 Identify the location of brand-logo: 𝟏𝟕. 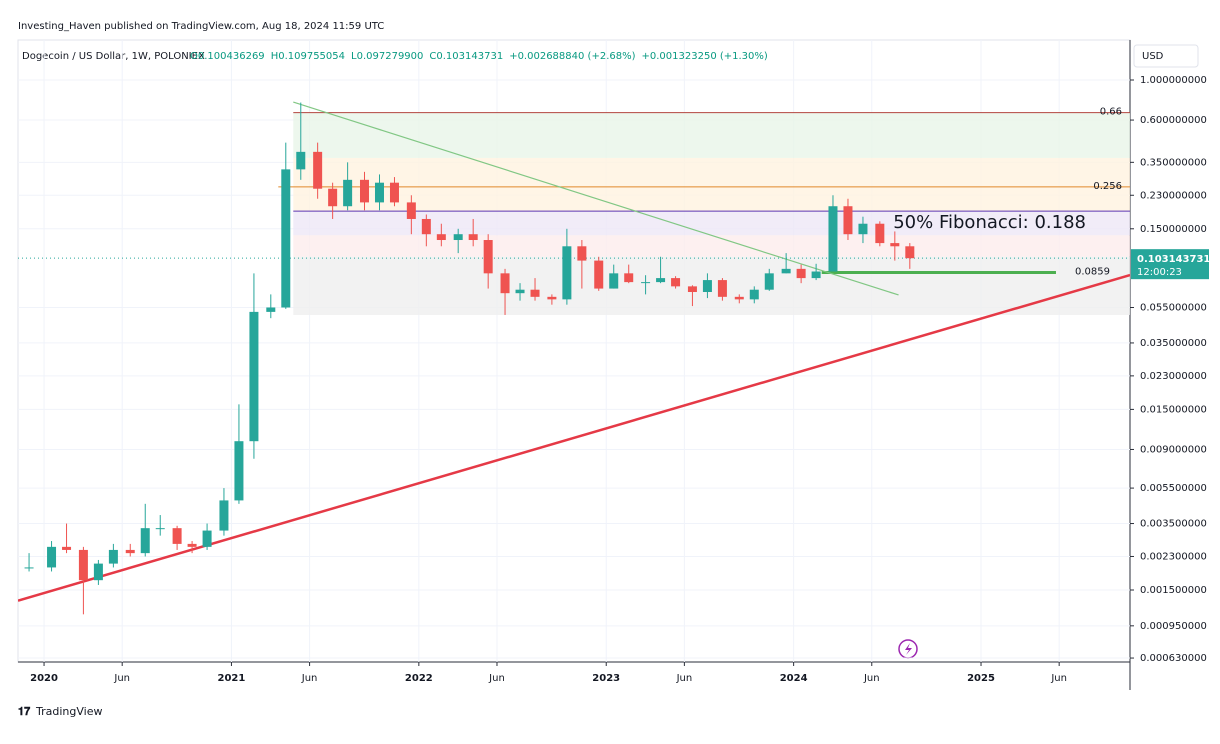
(24, 711).